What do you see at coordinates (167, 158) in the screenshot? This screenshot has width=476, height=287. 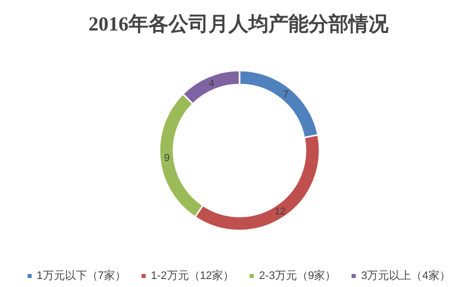 I see `data-label: 9` at bounding box center [167, 158].